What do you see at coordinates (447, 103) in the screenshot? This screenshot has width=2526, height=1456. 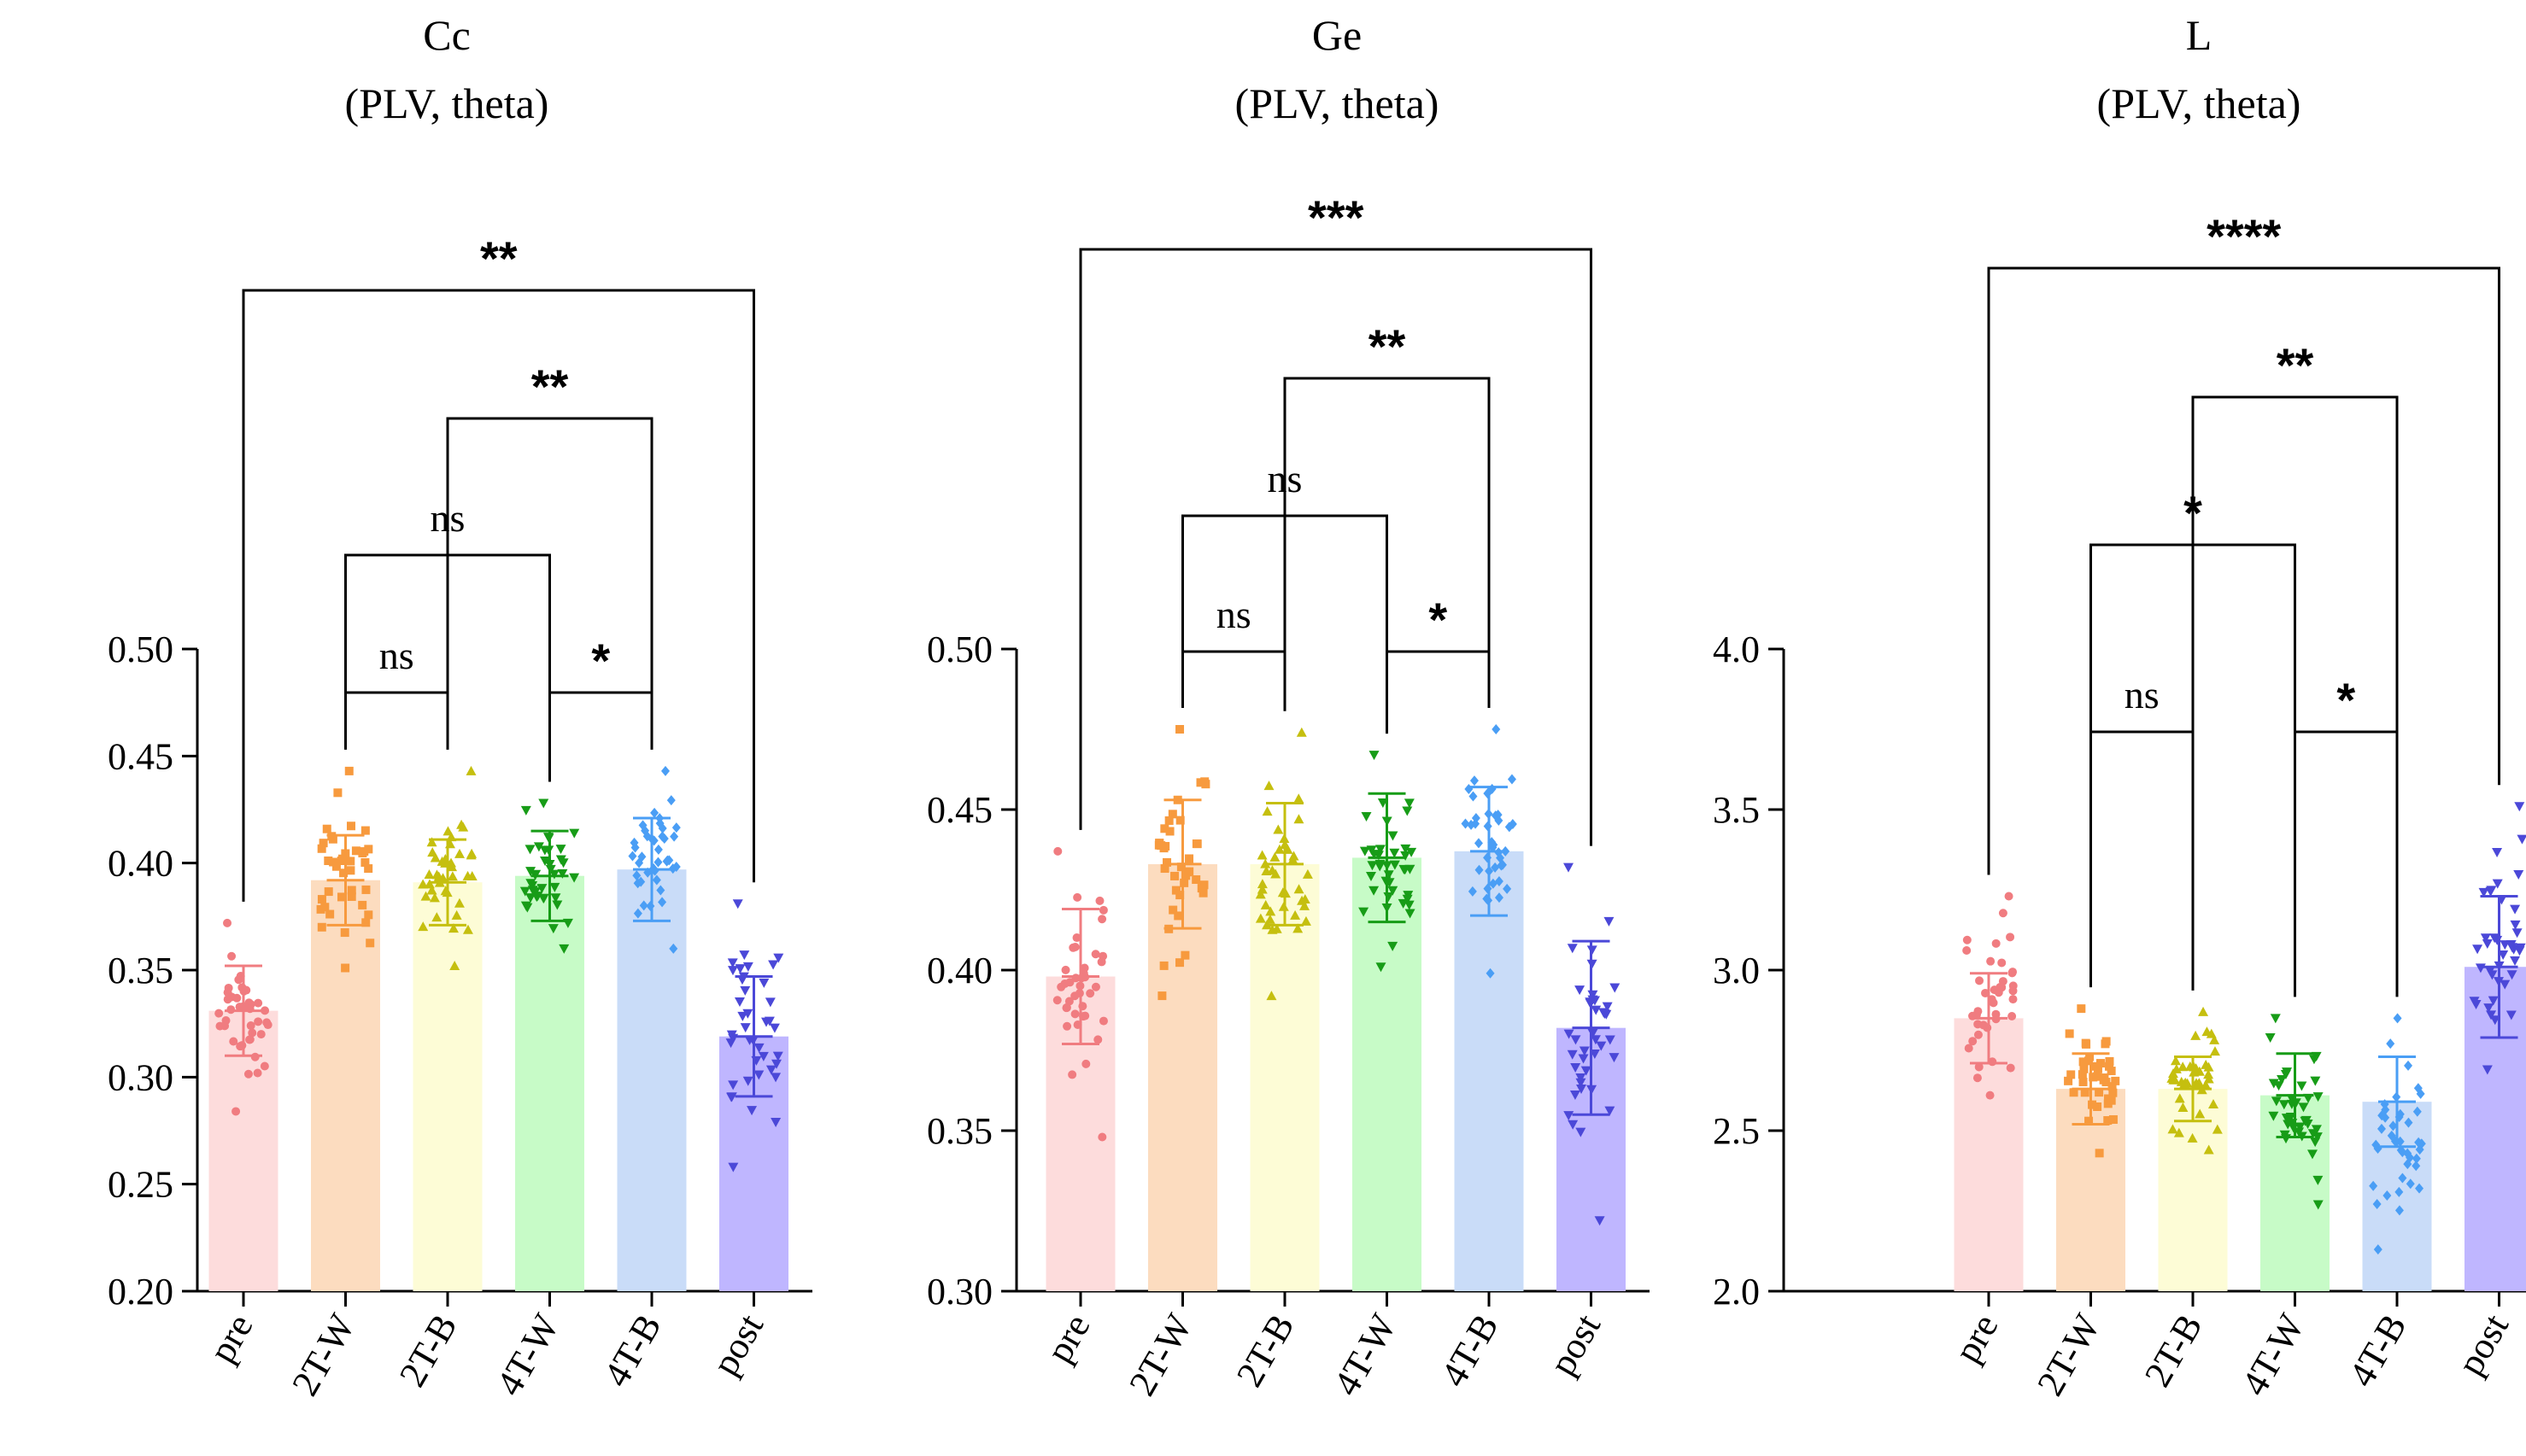 I see `chart-subtitle: (PLV, theta)` at bounding box center [447, 103].